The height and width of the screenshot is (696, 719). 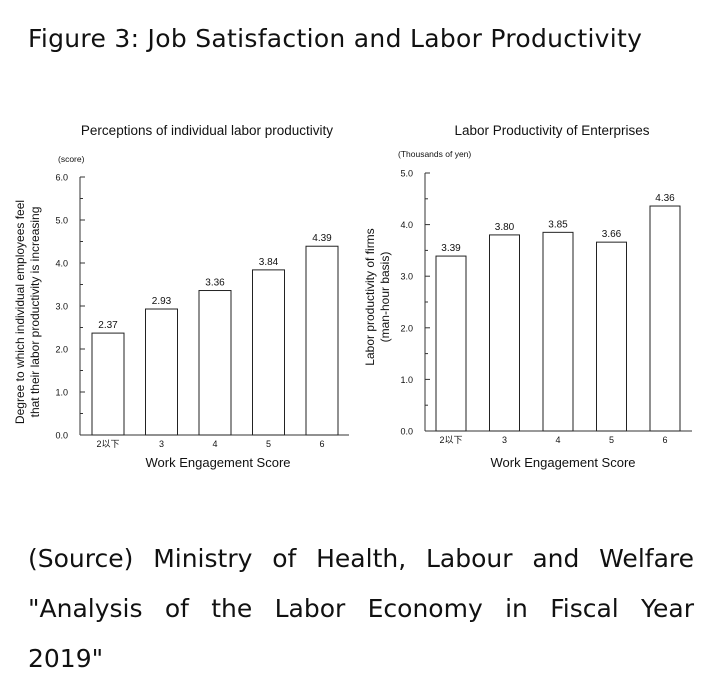 What do you see at coordinates (406, 328) in the screenshot?
I see `chart2-y-tick-label: 2.0` at bounding box center [406, 328].